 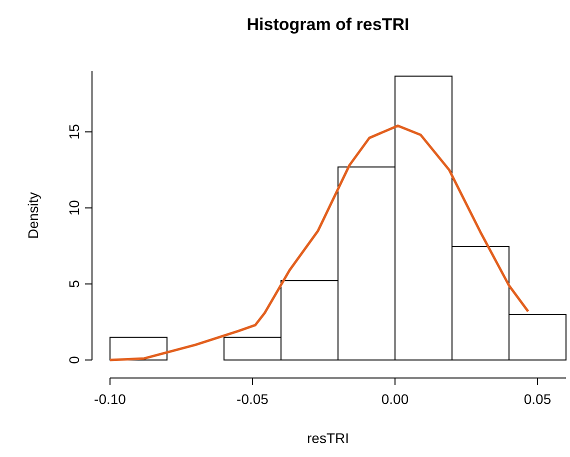 What do you see at coordinates (538, 399) in the screenshot?
I see `x-tick-label: 0.05` at bounding box center [538, 399].